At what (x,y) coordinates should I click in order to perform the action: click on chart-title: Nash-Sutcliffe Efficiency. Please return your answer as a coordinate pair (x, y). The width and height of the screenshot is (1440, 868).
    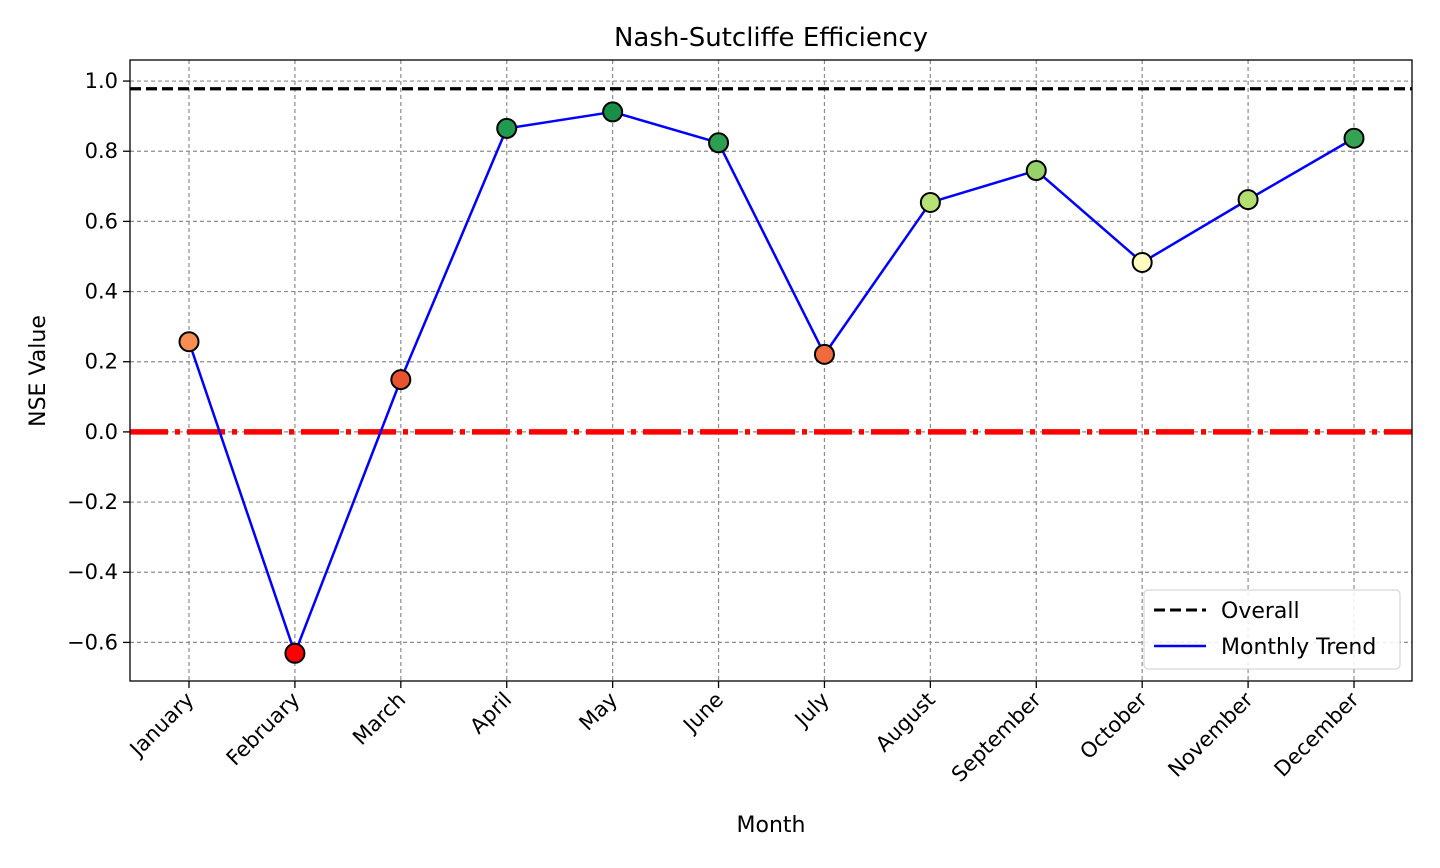
    Looking at the image, I should click on (771, 38).